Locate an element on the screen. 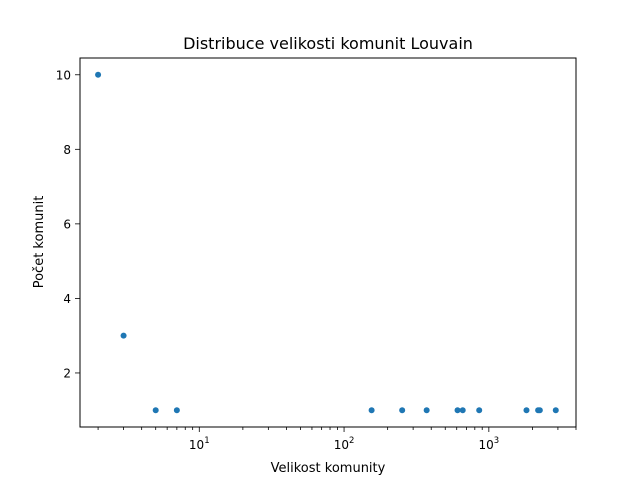  x-tick-label: 10³ is located at coordinates (488, 444).